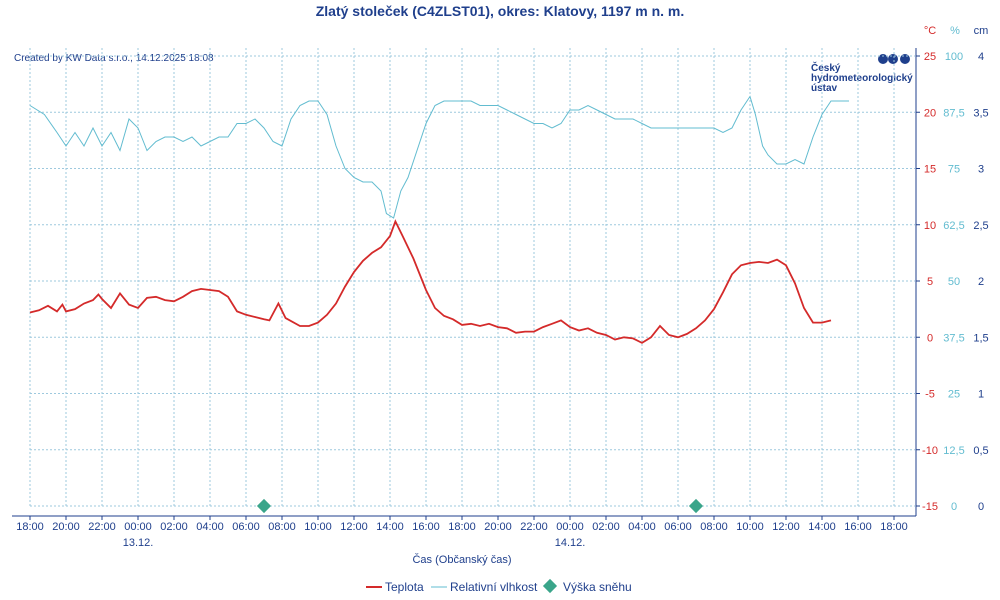 The height and width of the screenshot is (600, 1000). Describe the element at coordinates (138, 543) in the screenshot. I see `date-label: 13.12.` at that location.